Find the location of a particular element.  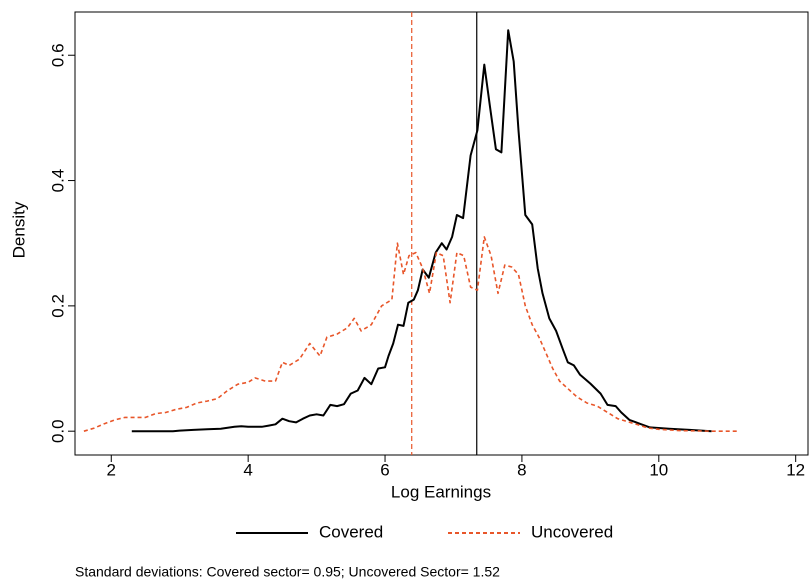

legend-label: Covered is located at coordinates (351, 531).